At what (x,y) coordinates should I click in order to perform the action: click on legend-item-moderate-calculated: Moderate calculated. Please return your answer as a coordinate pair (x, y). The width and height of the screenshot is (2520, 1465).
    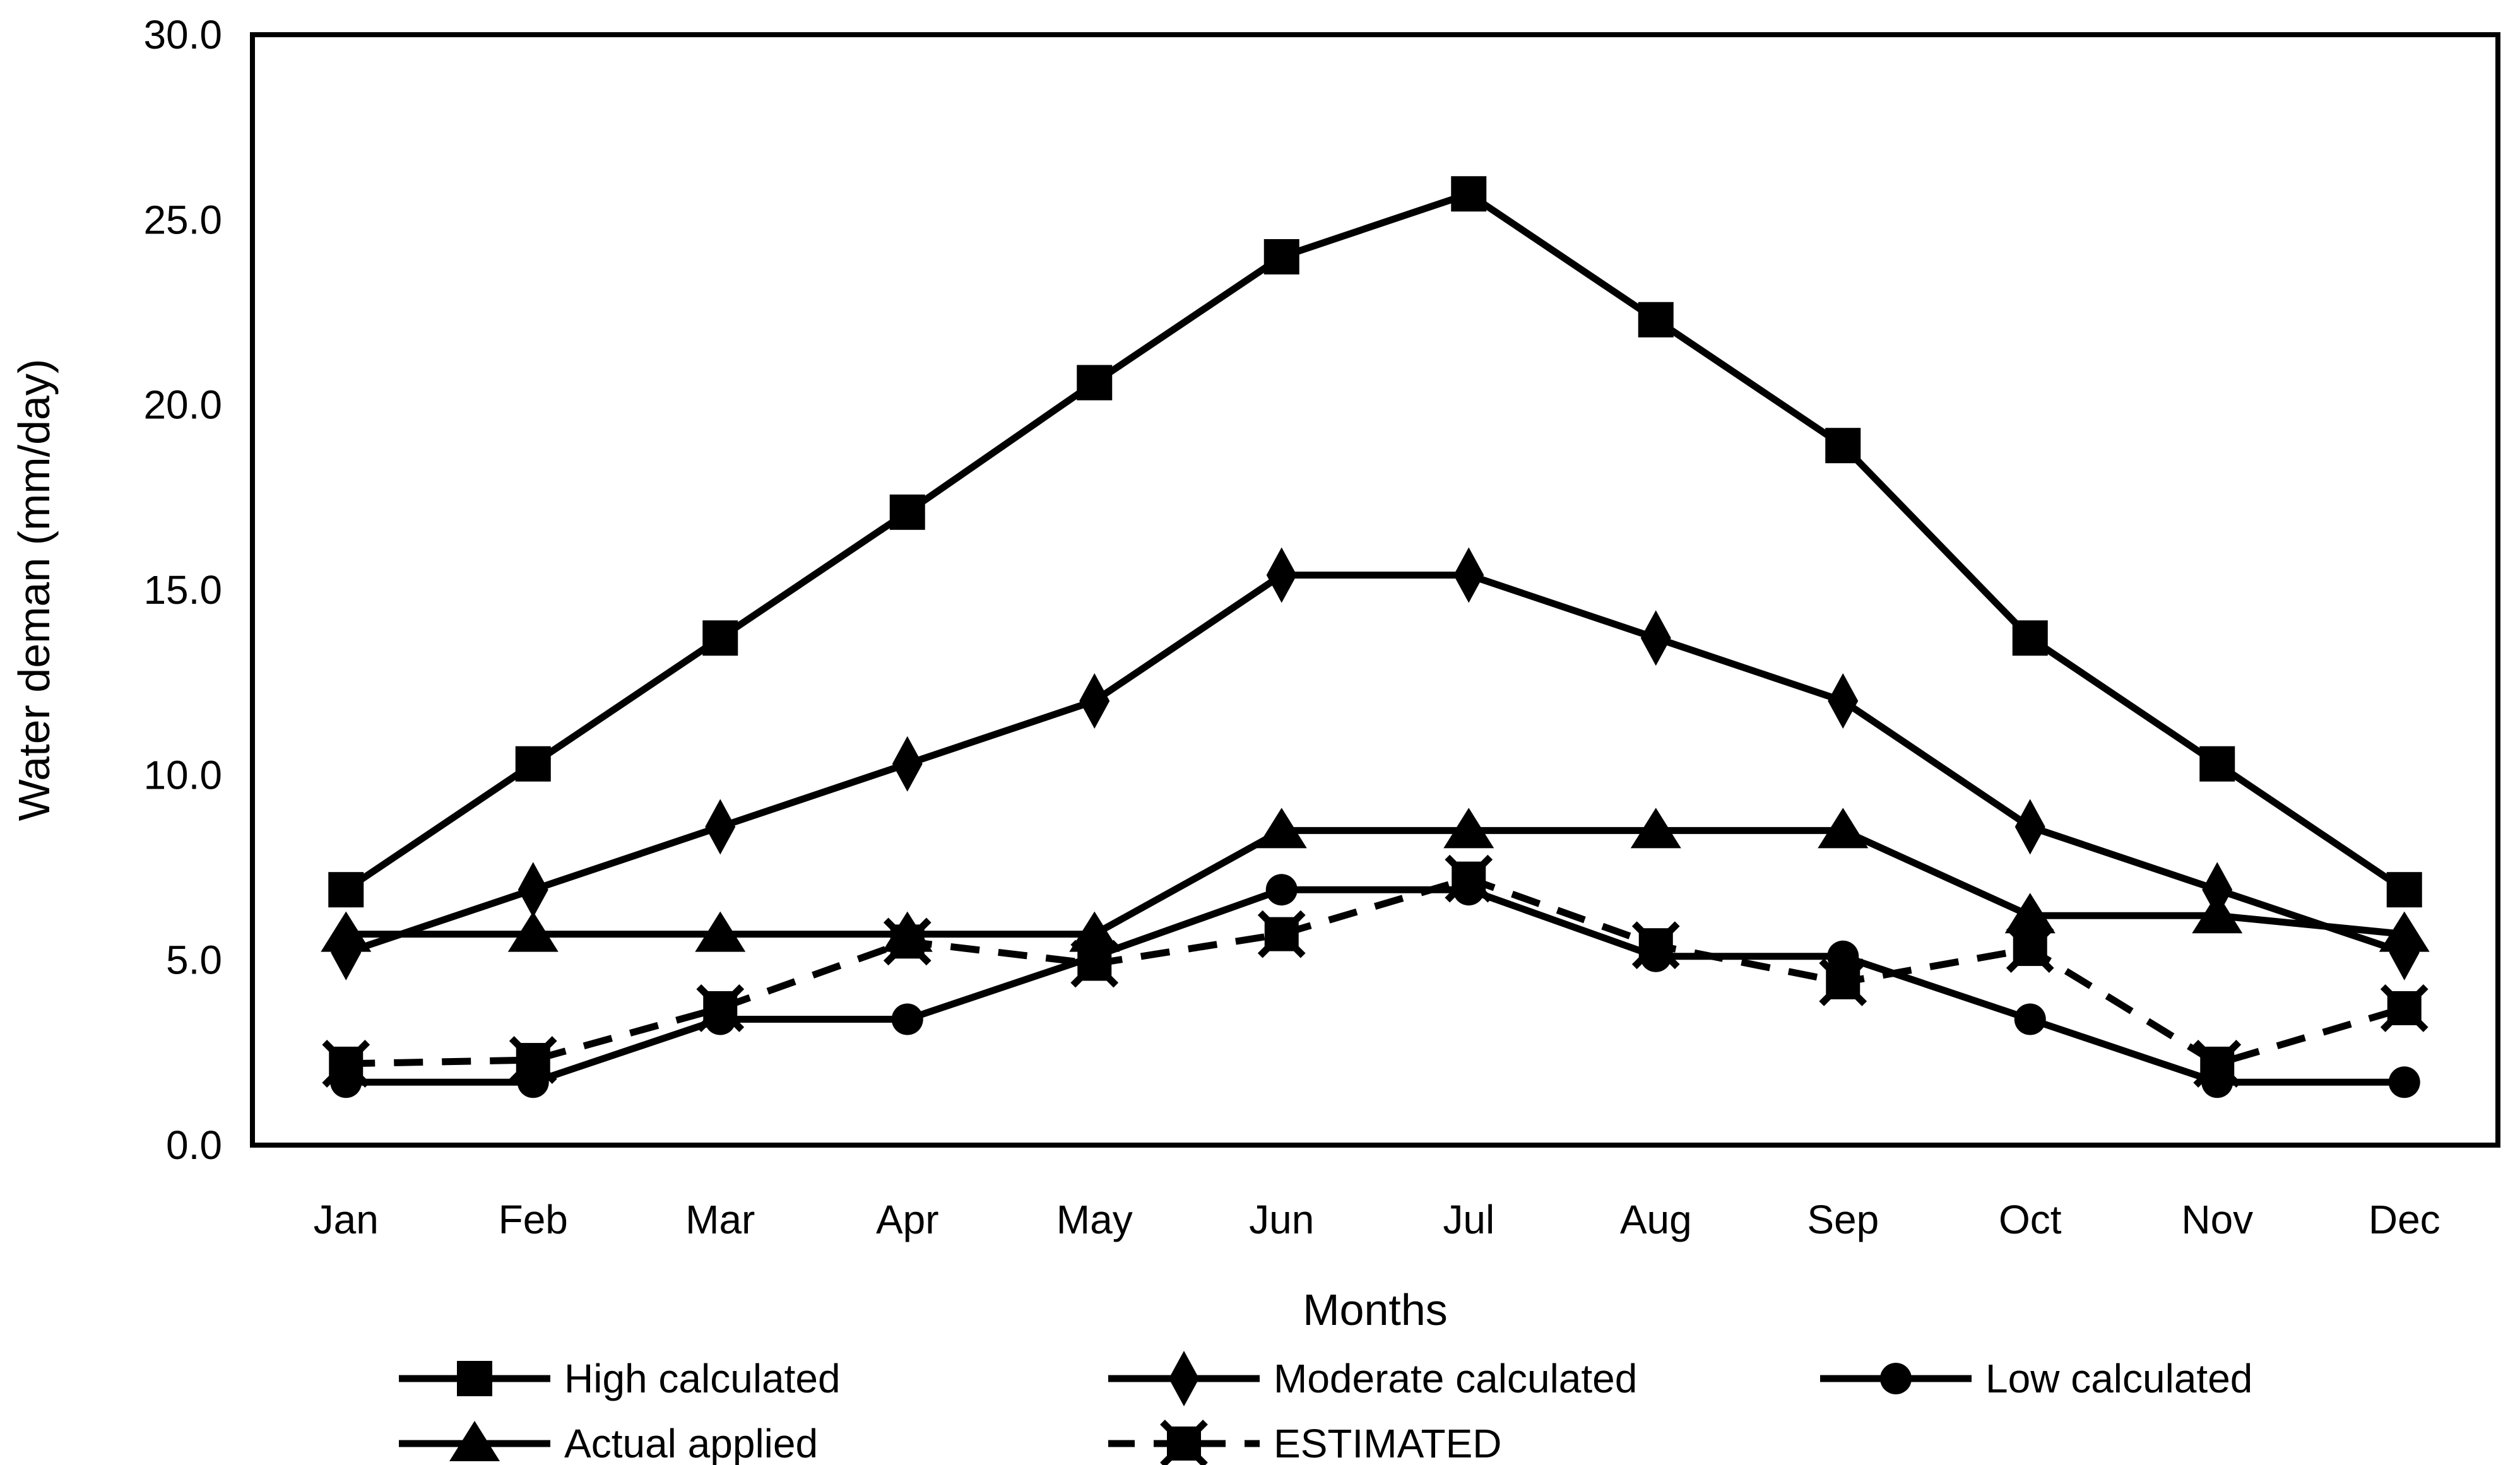
    Looking at the image, I should click on (1372, 1378).